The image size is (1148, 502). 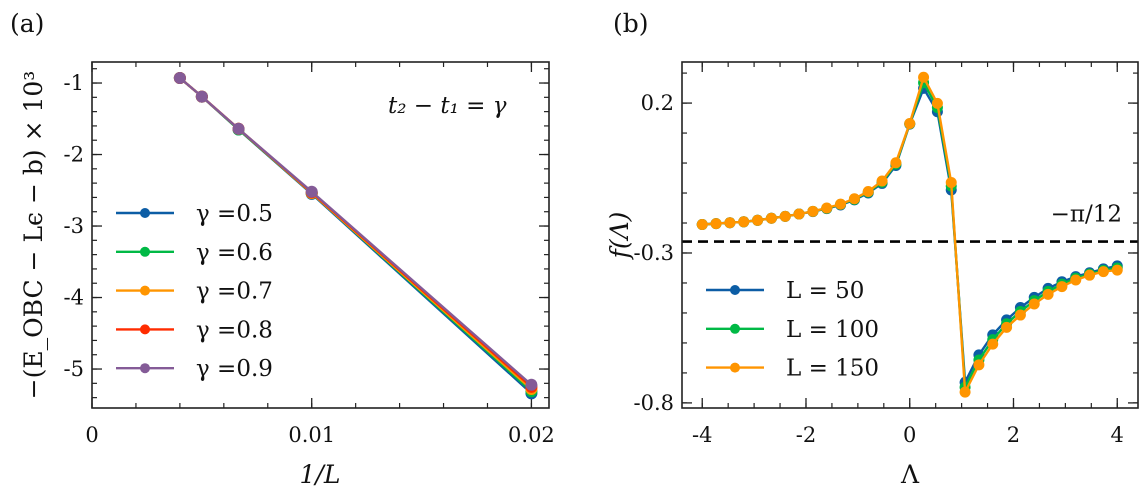 What do you see at coordinates (619, 236) in the screenshot?
I see `panel-b-ylabel: f(Λ)` at bounding box center [619, 236].